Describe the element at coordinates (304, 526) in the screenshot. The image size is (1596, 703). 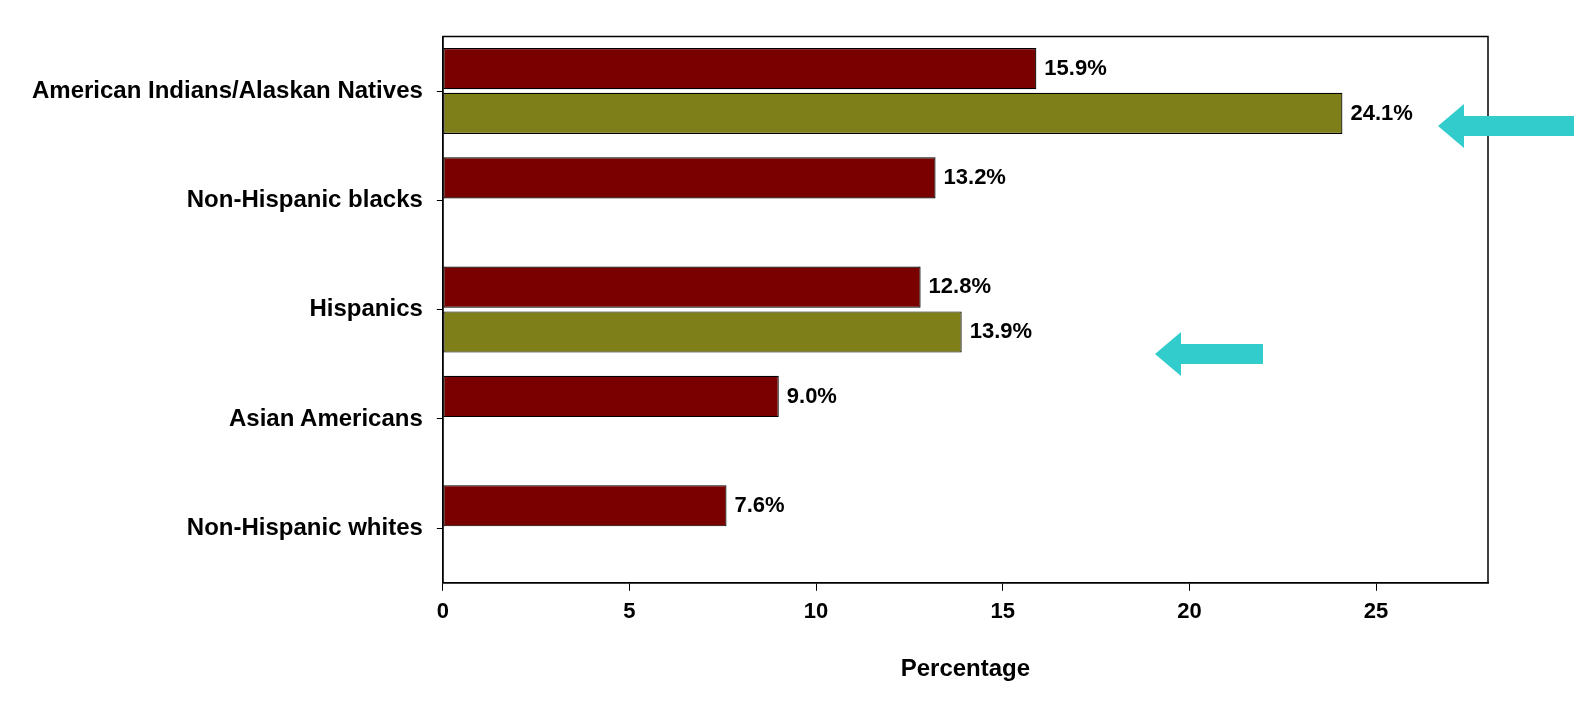
I see `y-tick-label: Non-Hispanic whites` at that location.